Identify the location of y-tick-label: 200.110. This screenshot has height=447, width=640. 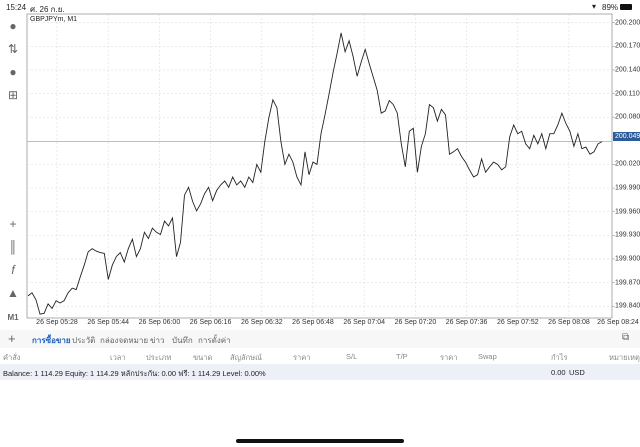
(627, 94).